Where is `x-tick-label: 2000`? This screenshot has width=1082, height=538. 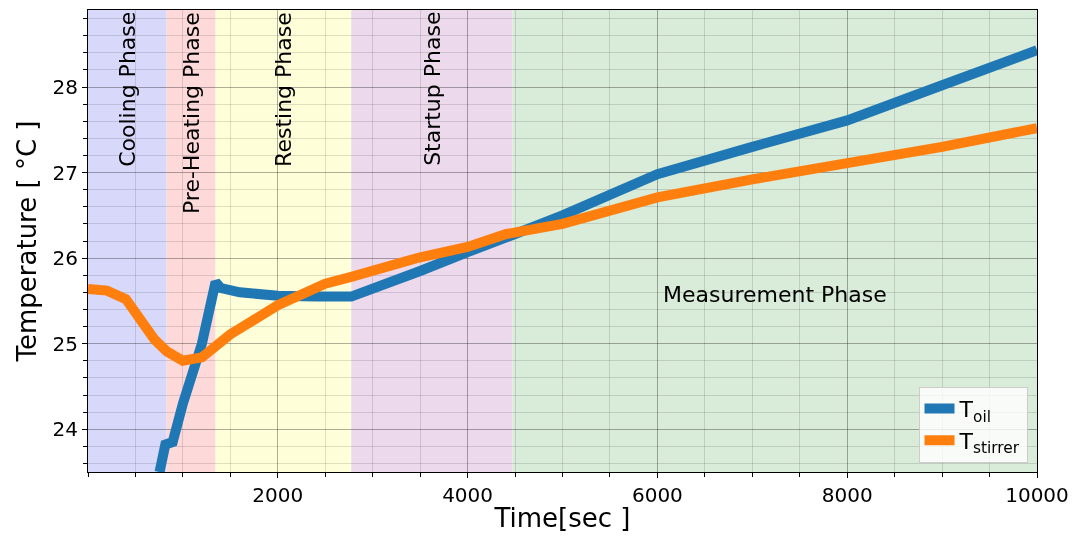
x-tick-label: 2000 is located at coordinates (278, 495).